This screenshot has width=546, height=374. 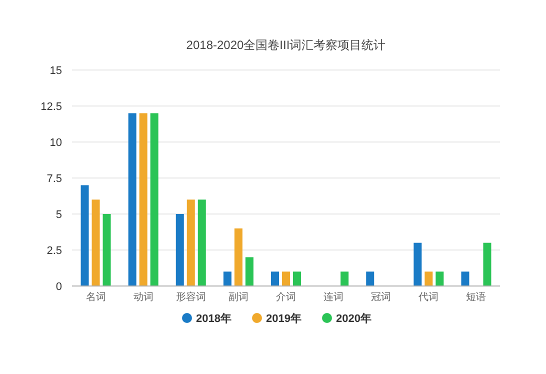 I want to click on y-tick-label: 12.5, so click(x=51, y=107).